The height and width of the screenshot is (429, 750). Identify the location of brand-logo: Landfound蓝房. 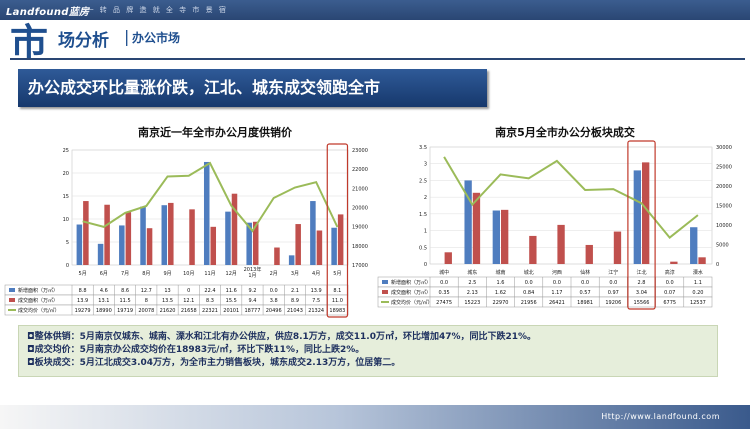
(48, 12).